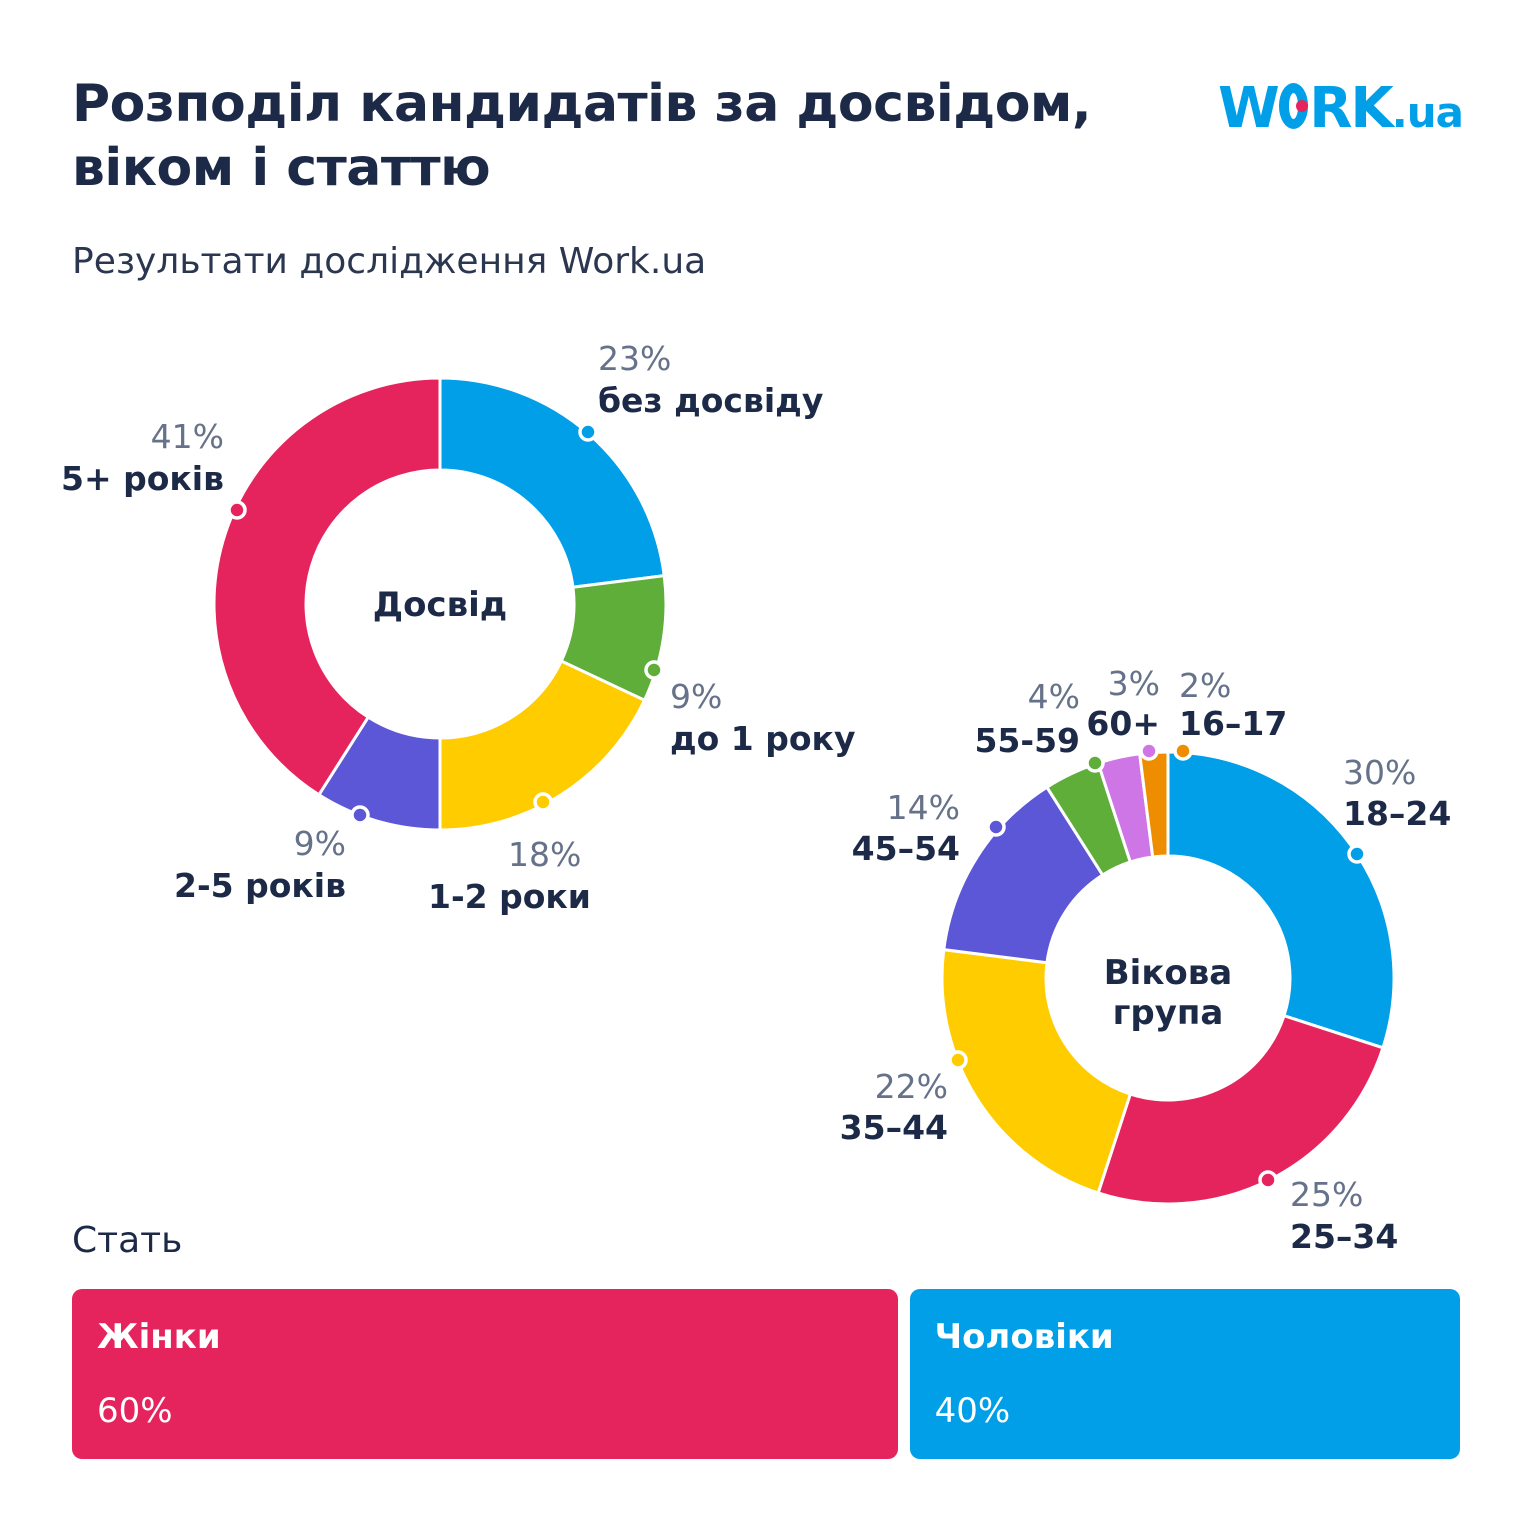 This screenshot has width=1530, height=1530. What do you see at coordinates (1183, 751) in the screenshot?
I see `age-slice-6-marker` at bounding box center [1183, 751].